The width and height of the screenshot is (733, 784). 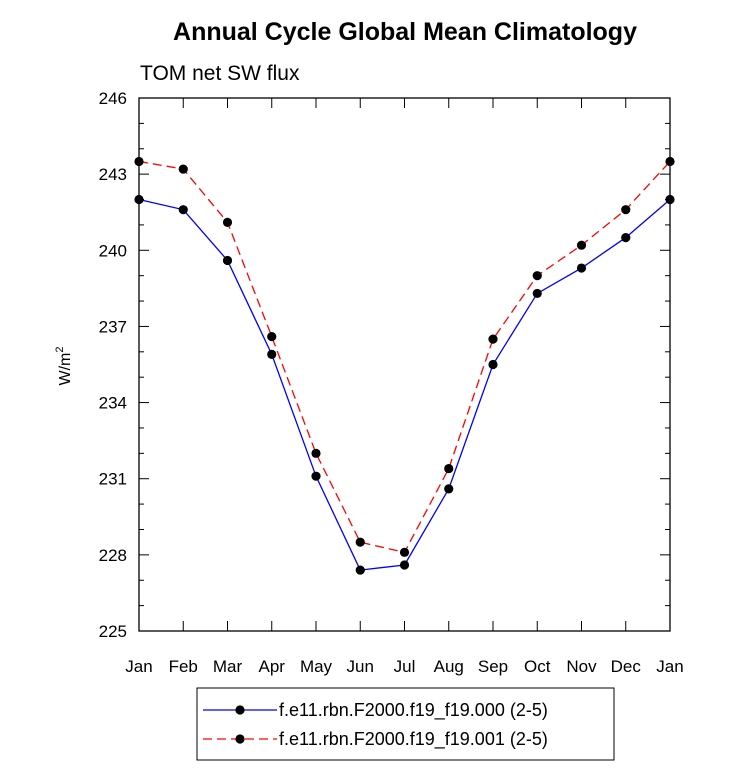 I want to click on x-tick-label: May, so click(x=316, y=666).